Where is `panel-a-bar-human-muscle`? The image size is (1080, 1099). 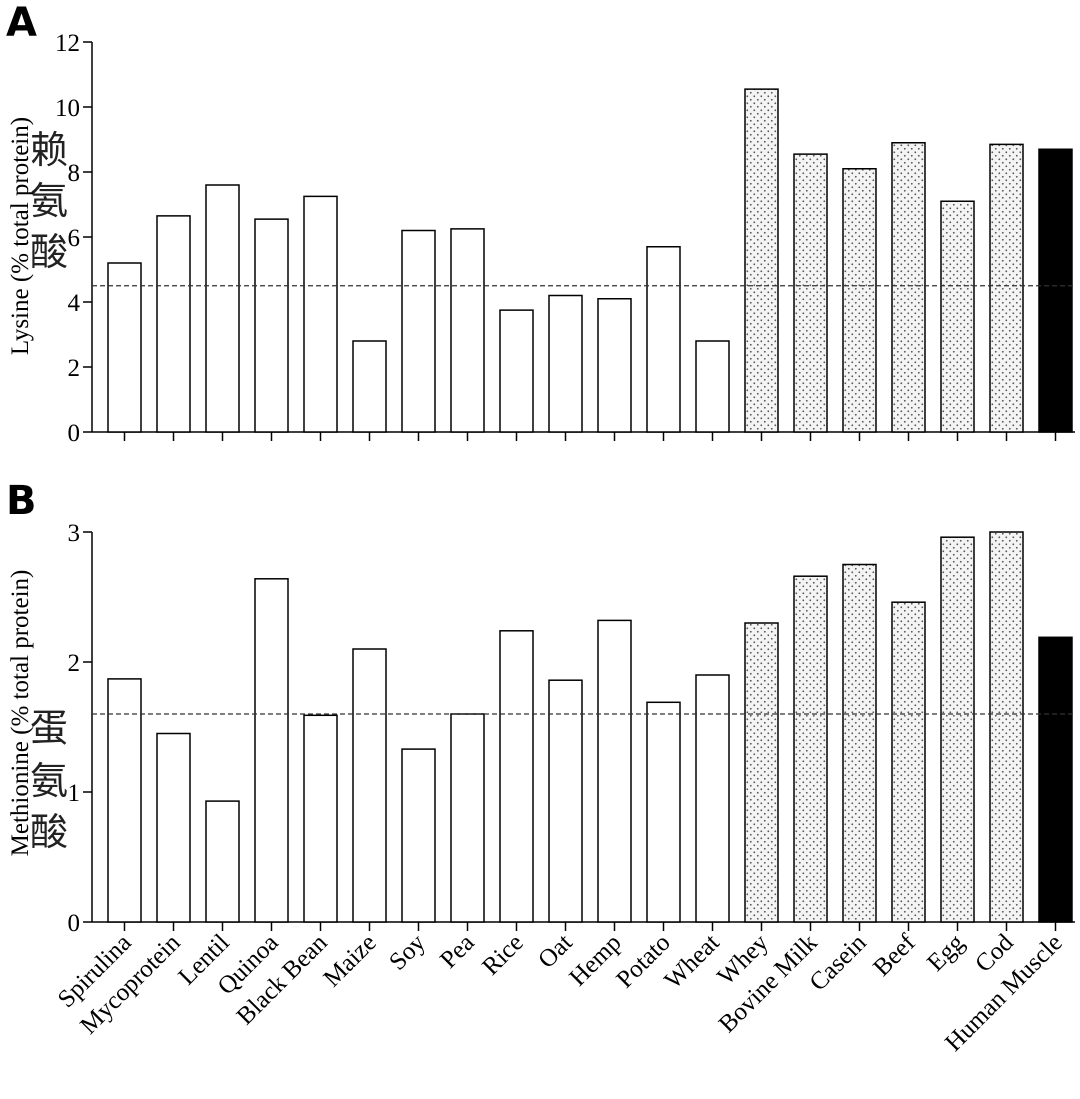
panel-a-bar-human-muscle is located at coordinates (1055, 290).